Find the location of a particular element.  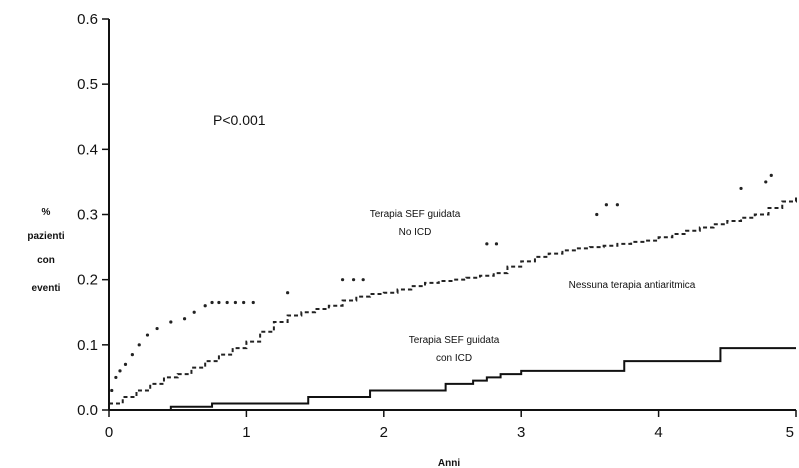

y-axis-title-line-1: % is located at coordinates (46, 212).